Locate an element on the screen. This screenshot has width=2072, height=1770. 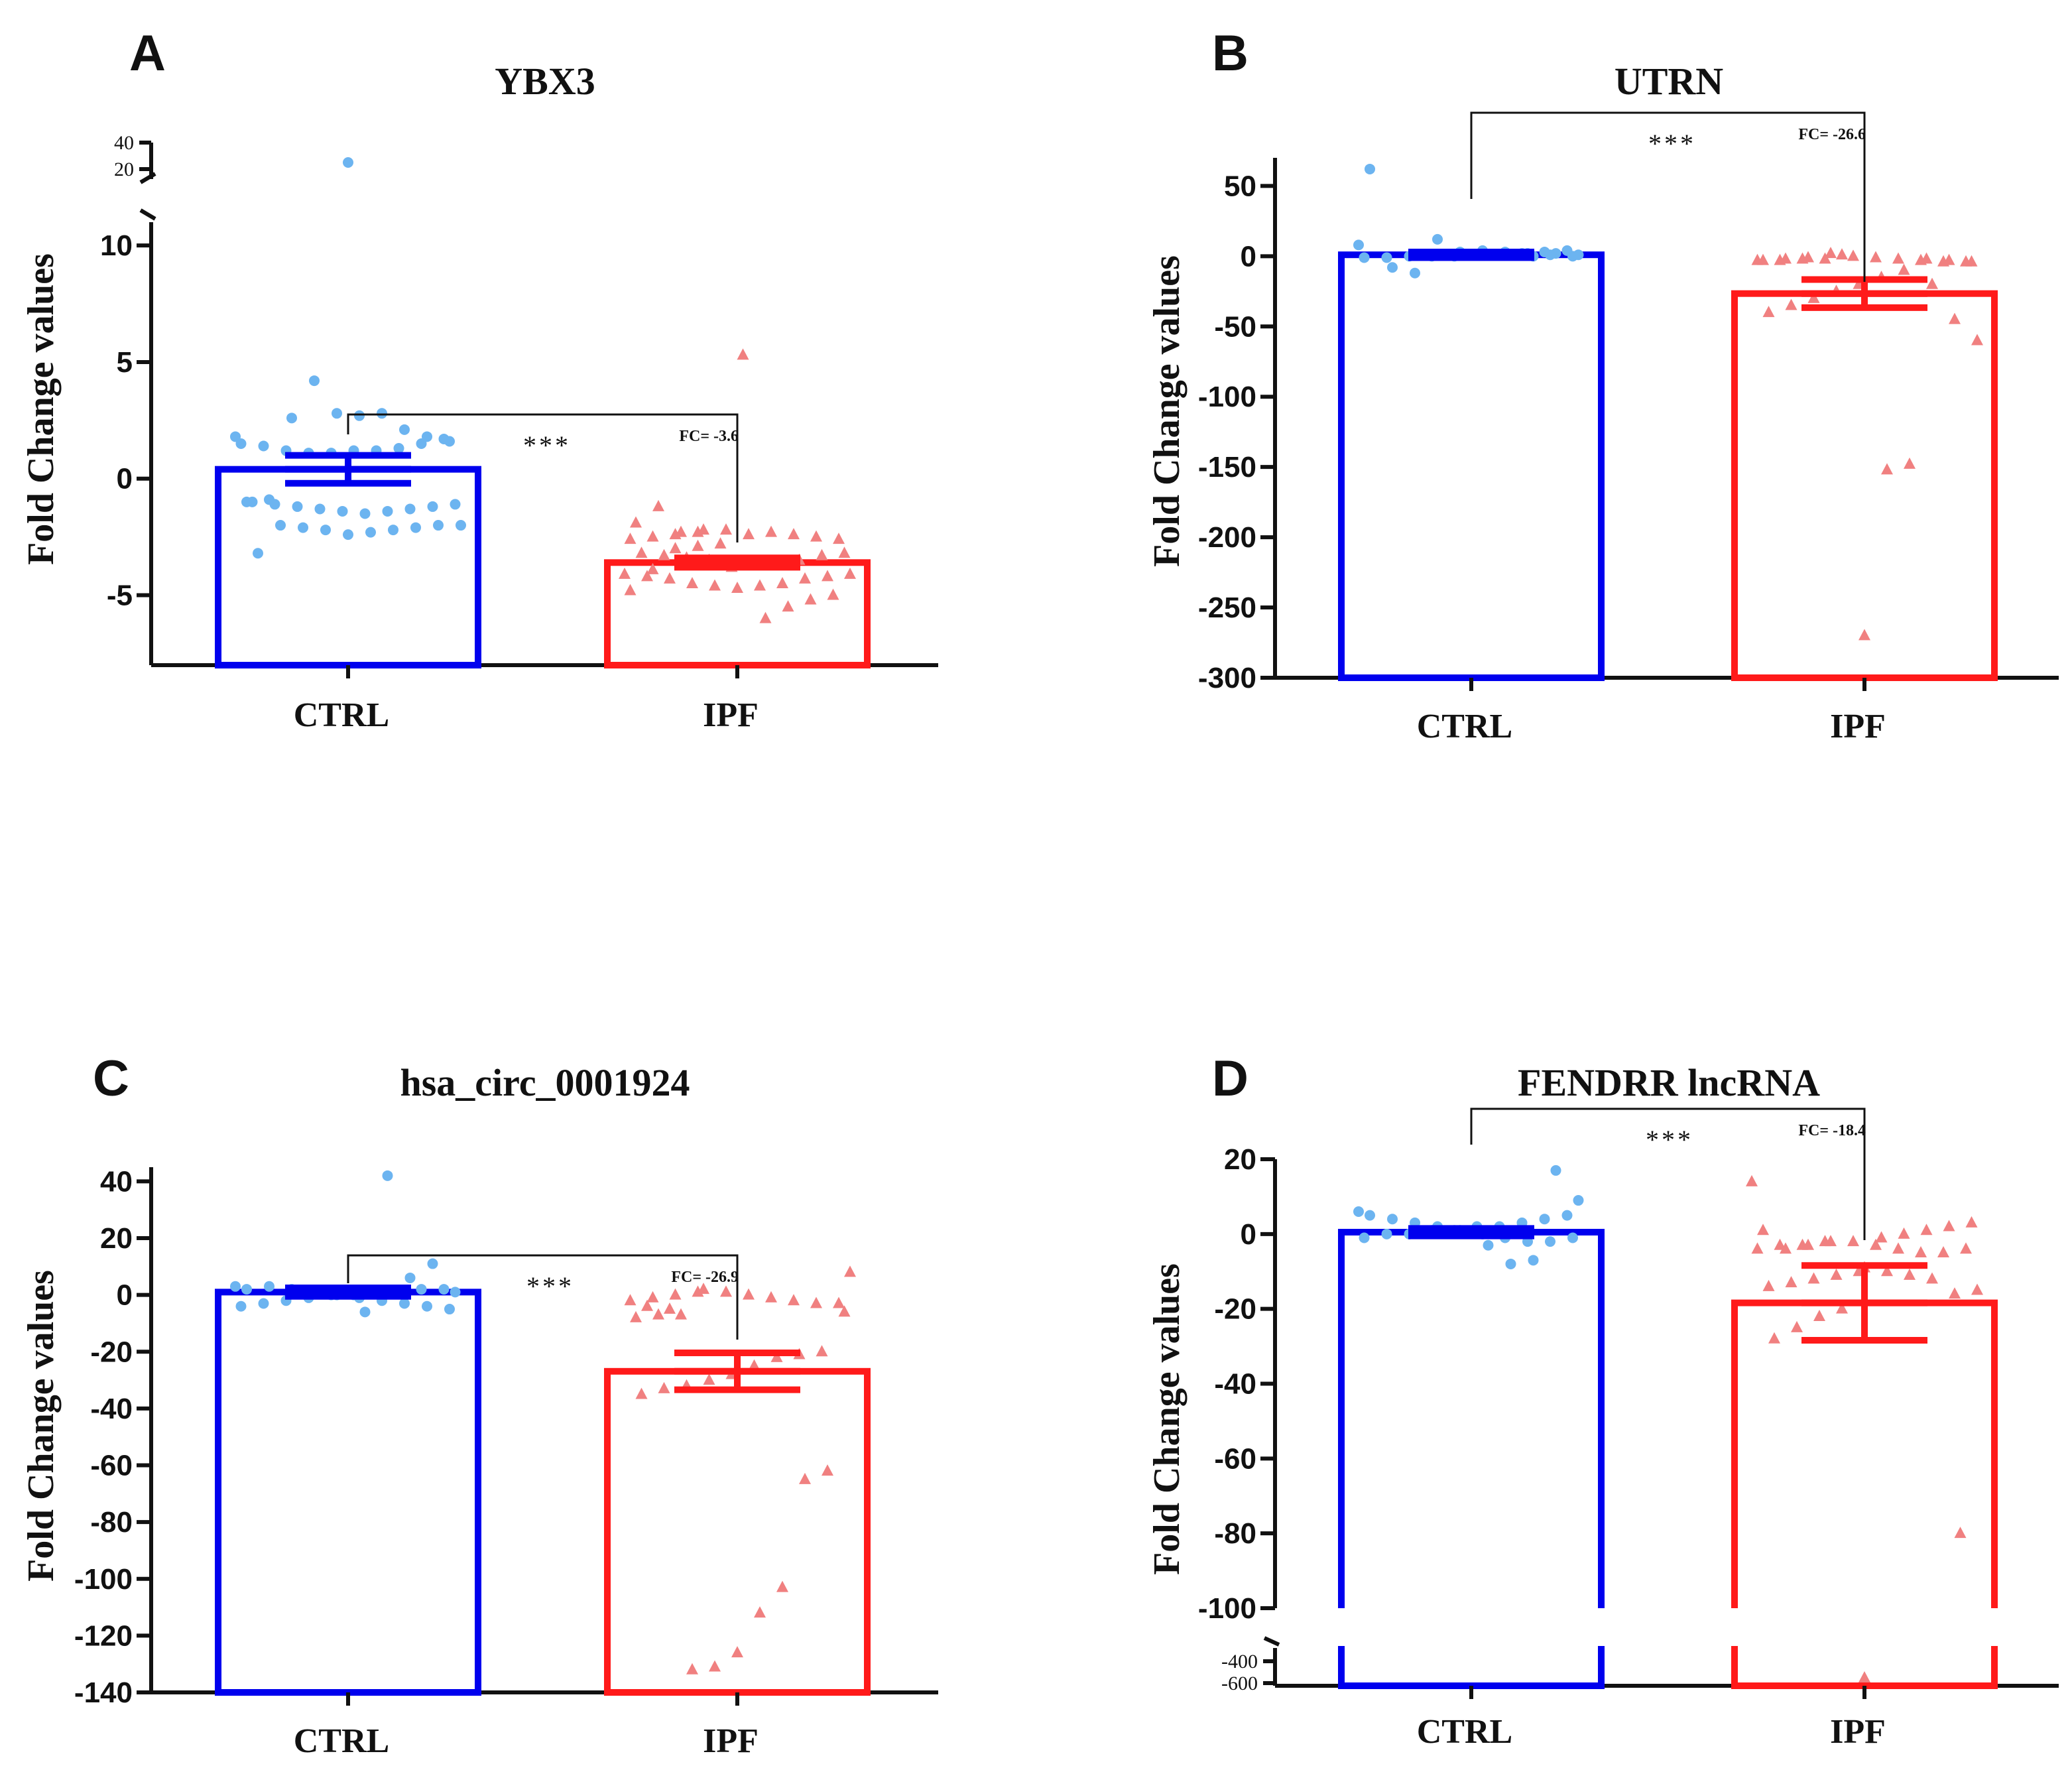
chart-title: UTRN is located at coordinates (1669, 81).